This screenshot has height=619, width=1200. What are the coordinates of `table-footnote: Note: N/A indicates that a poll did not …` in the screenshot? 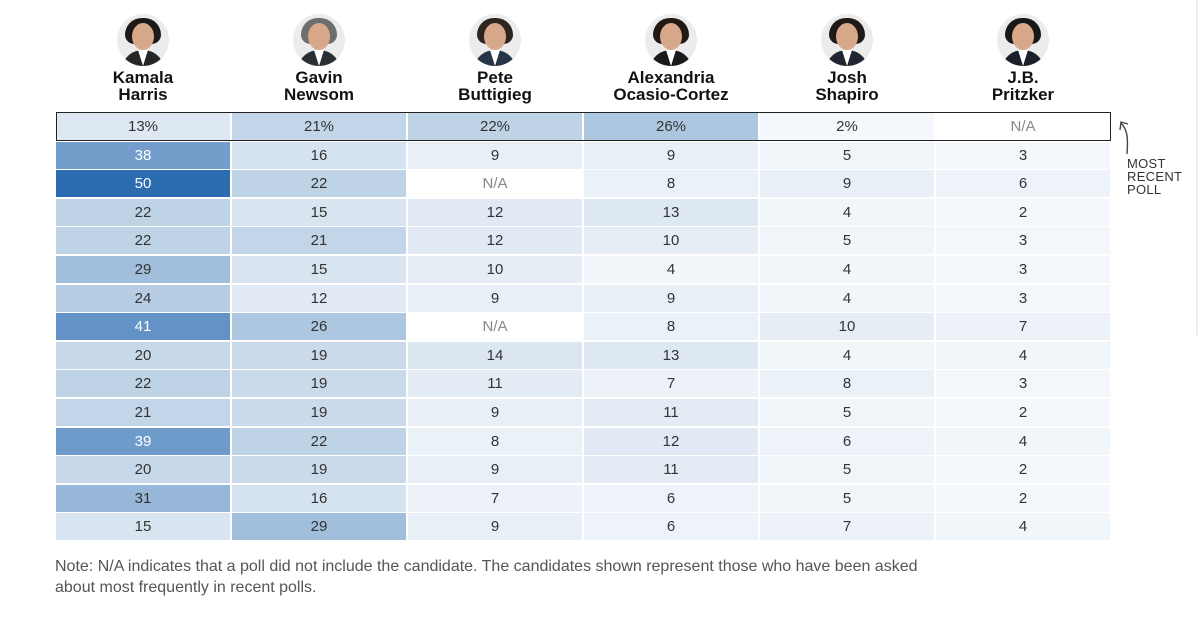 It's located at (486, 577).